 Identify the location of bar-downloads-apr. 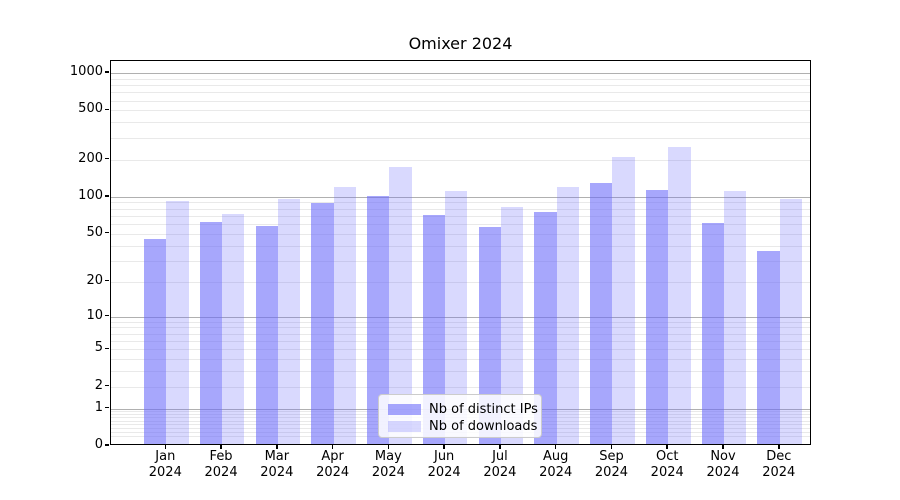
(344, 315).